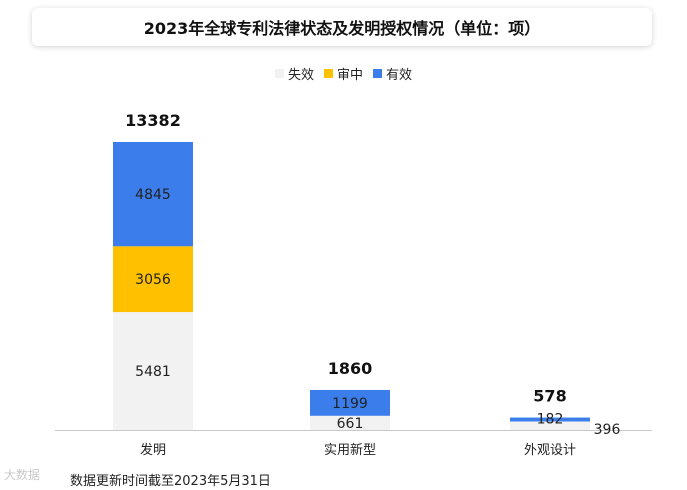 This screenshot has height=490, width=687. Describe the element at coordinates (170, 481) in the screenshot. I see `footnote: 数据更新时间截至2023年5月31日` at that location.